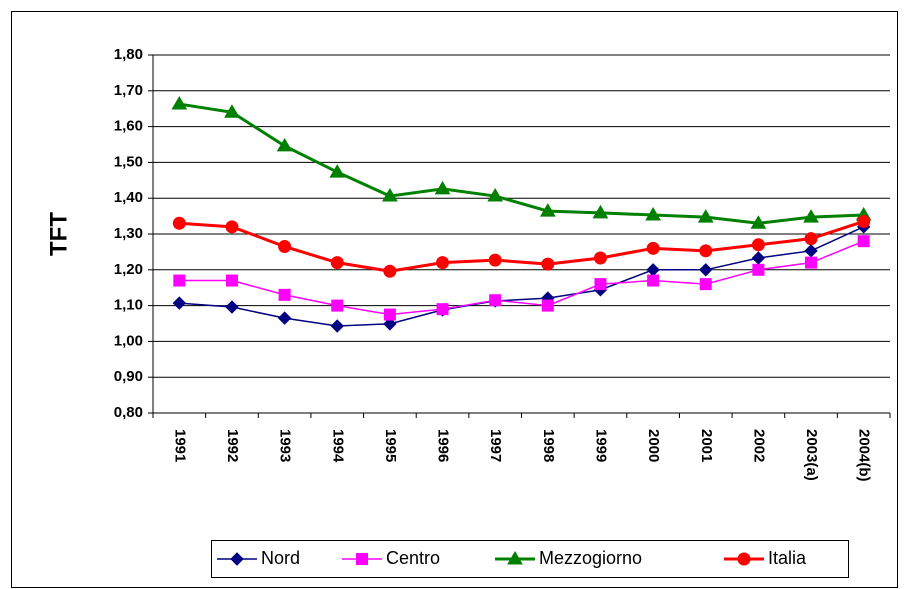  What do you see at coordinates (280, 558) in the screenshot?
I see `legend-label: Nord` at bounding box center [280, 558].